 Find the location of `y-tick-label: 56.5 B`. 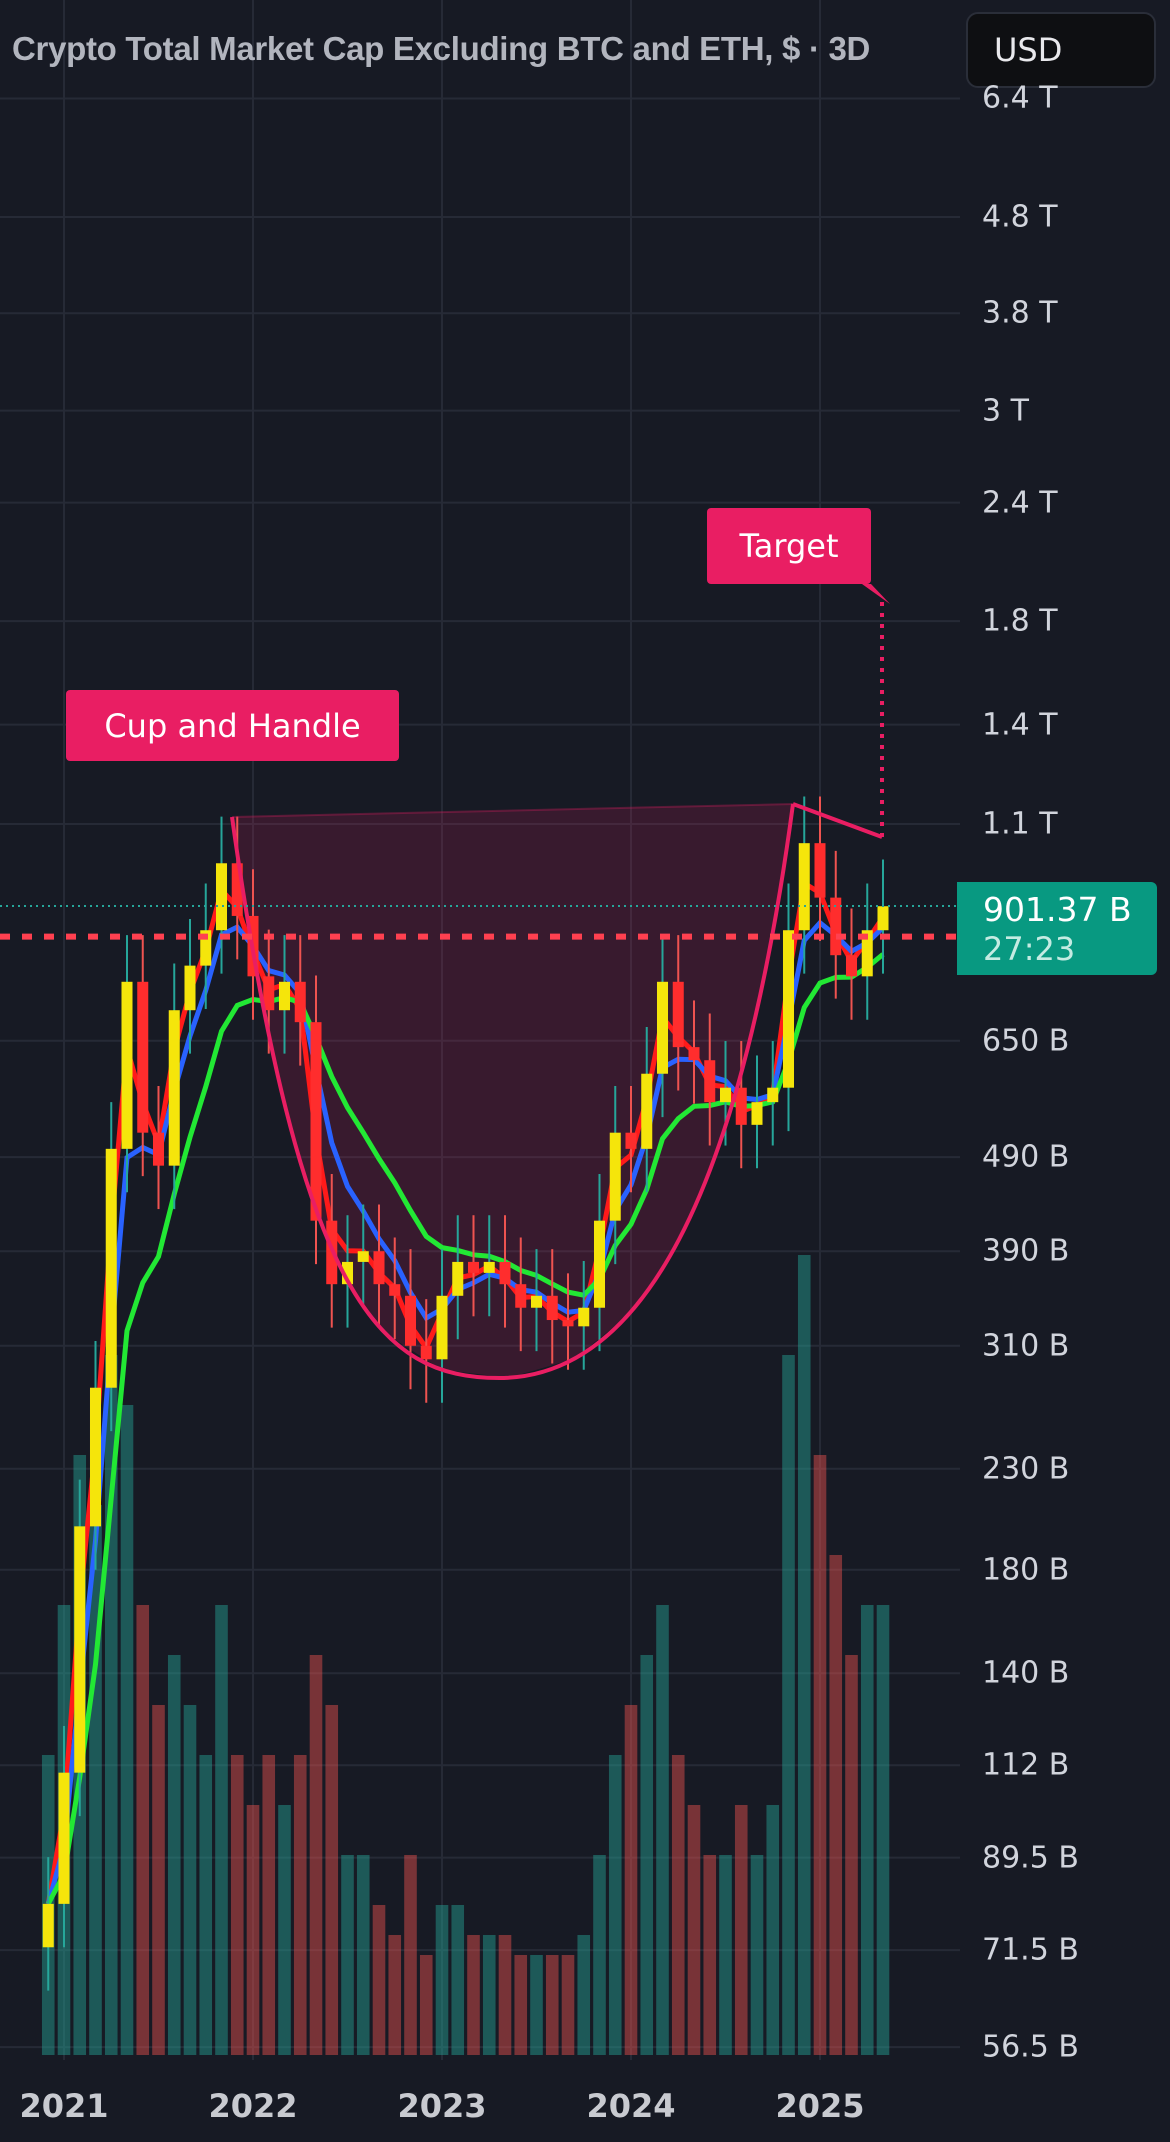

y-tick-label: 56.5 B is located at coordinates (1030, 2047).